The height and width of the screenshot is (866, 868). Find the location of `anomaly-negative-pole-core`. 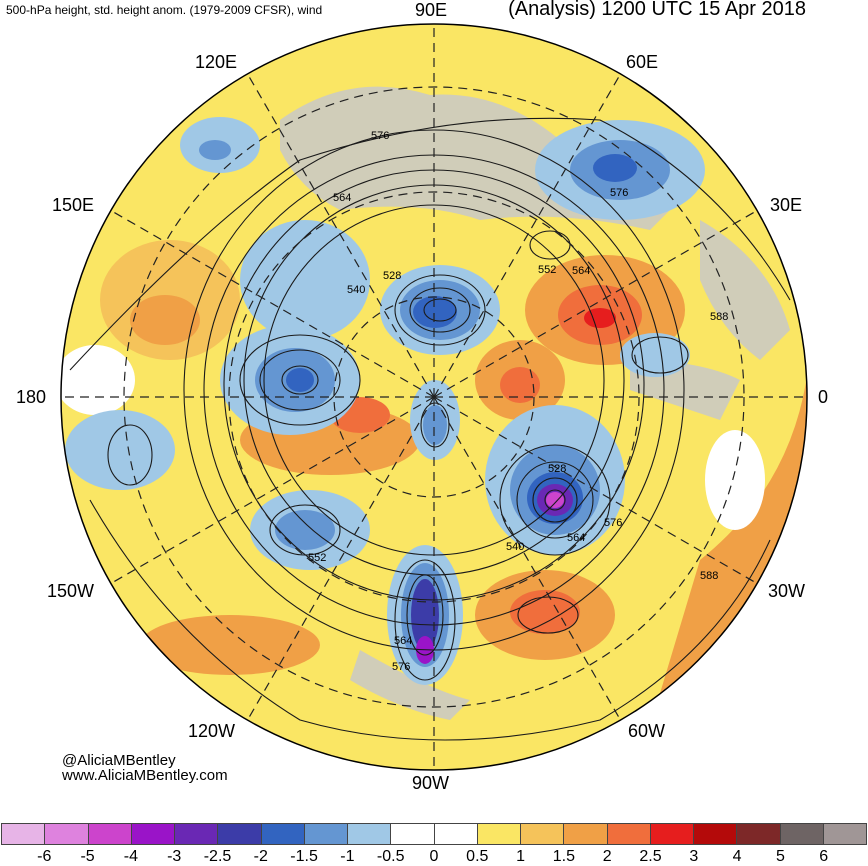

anomaly-negative-pole-core is located at coordinates (435, 312).